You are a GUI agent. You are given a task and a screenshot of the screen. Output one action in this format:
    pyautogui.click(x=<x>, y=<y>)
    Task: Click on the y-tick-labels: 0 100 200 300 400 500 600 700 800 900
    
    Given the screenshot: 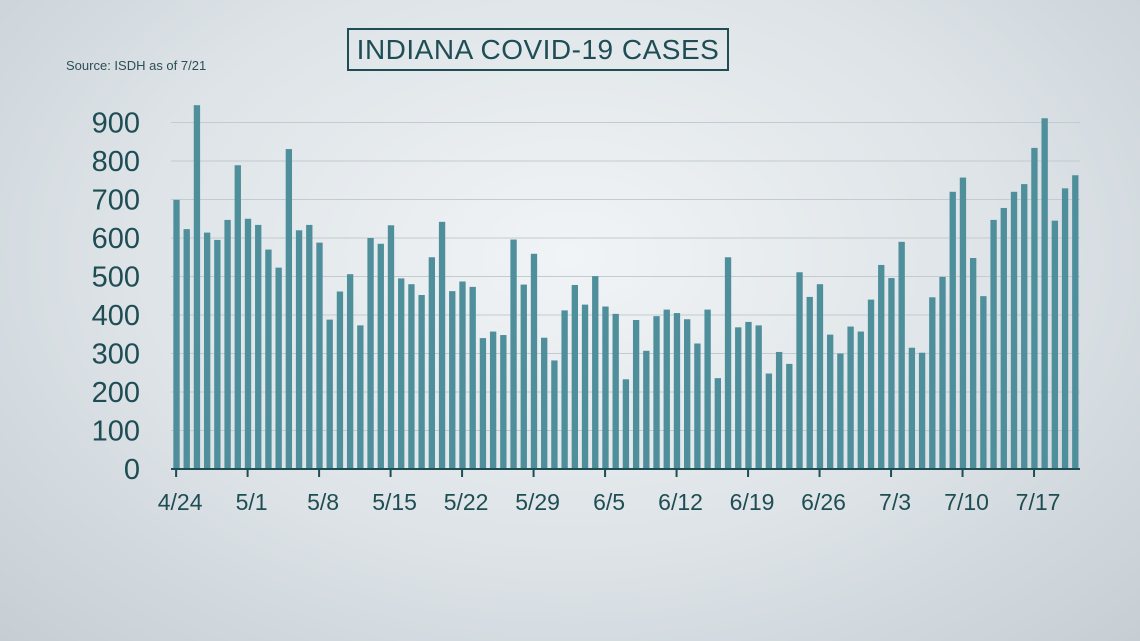 What is the action you would take?
    pyautogui.click(x=116, y=297)
    